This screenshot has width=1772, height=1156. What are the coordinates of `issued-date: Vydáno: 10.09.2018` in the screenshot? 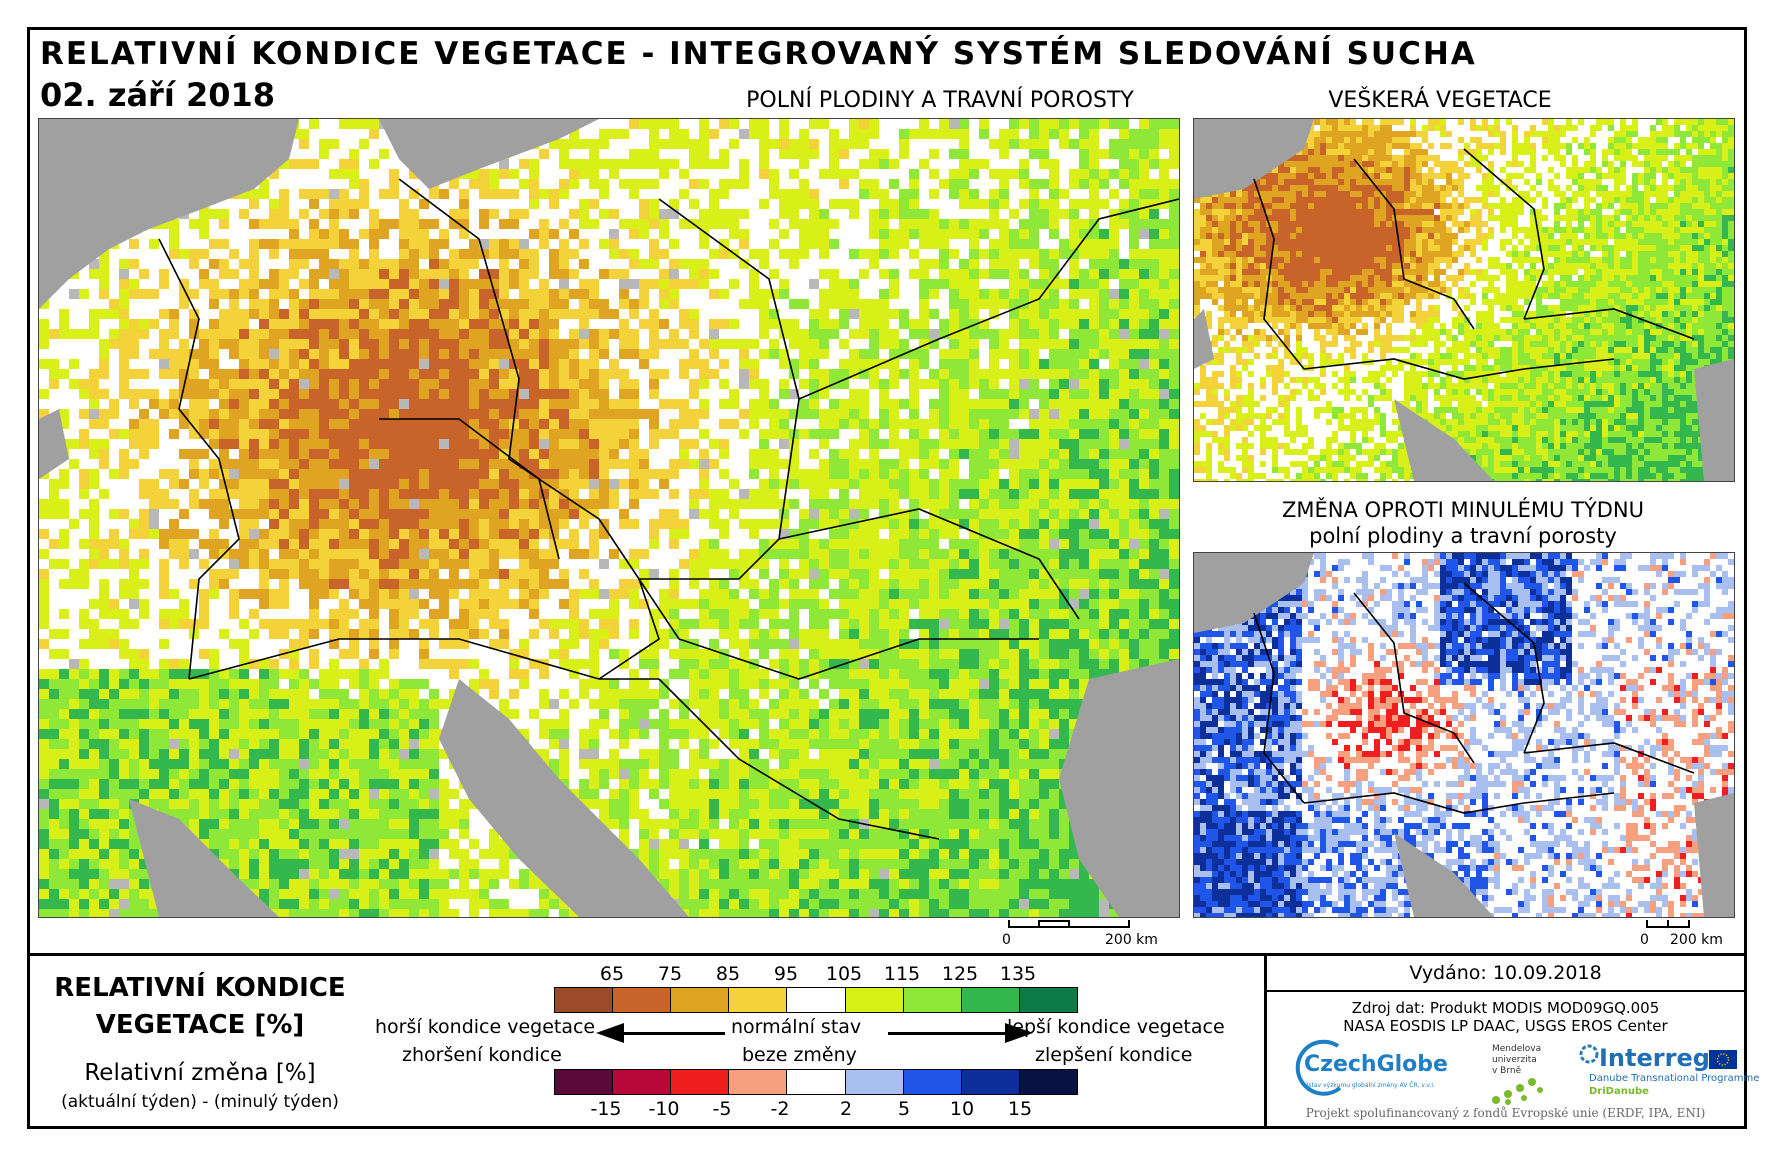 It's located at (1505, 973).